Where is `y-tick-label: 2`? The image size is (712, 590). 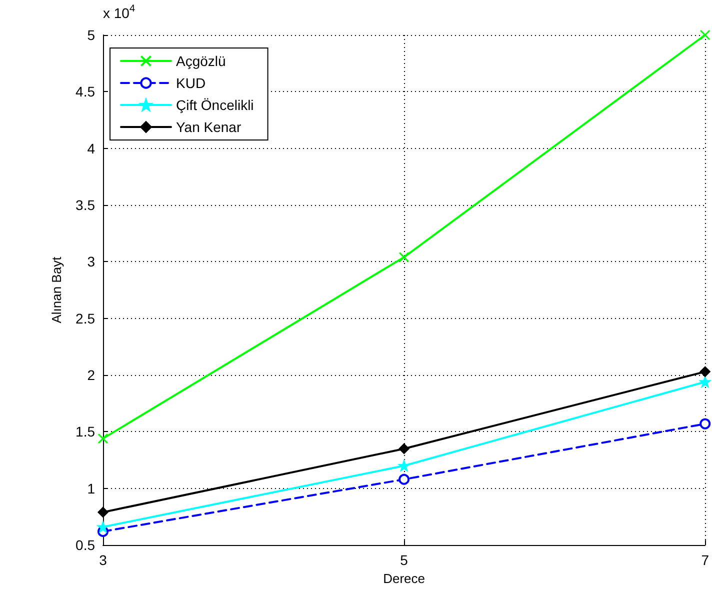 y-tick-label: 2 is located at coordinates (91, 375).